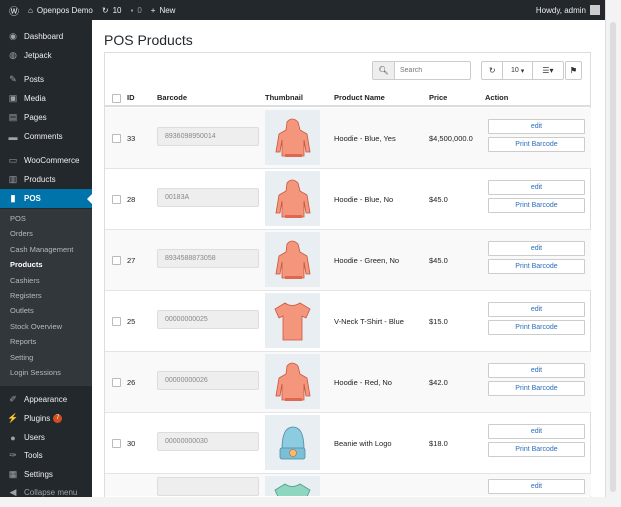 The height and width of the screenshot is (507, 621). Describe the element at coordinates (208, 380) in the screenshot. I see `barcode-field: 00000000026` at that location.